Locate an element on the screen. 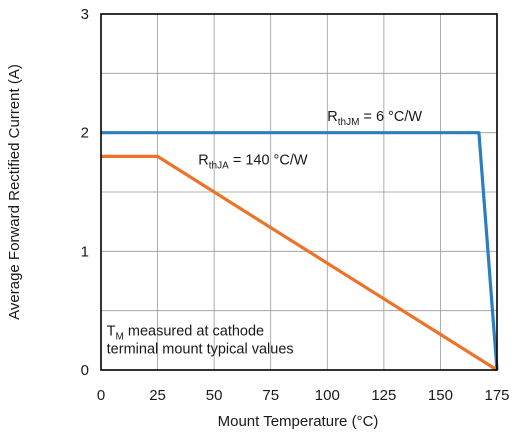 Image resolution: width=514 pixels, height=437 pixels. x-tick-label: 75 is located at coordinates (270, 395).